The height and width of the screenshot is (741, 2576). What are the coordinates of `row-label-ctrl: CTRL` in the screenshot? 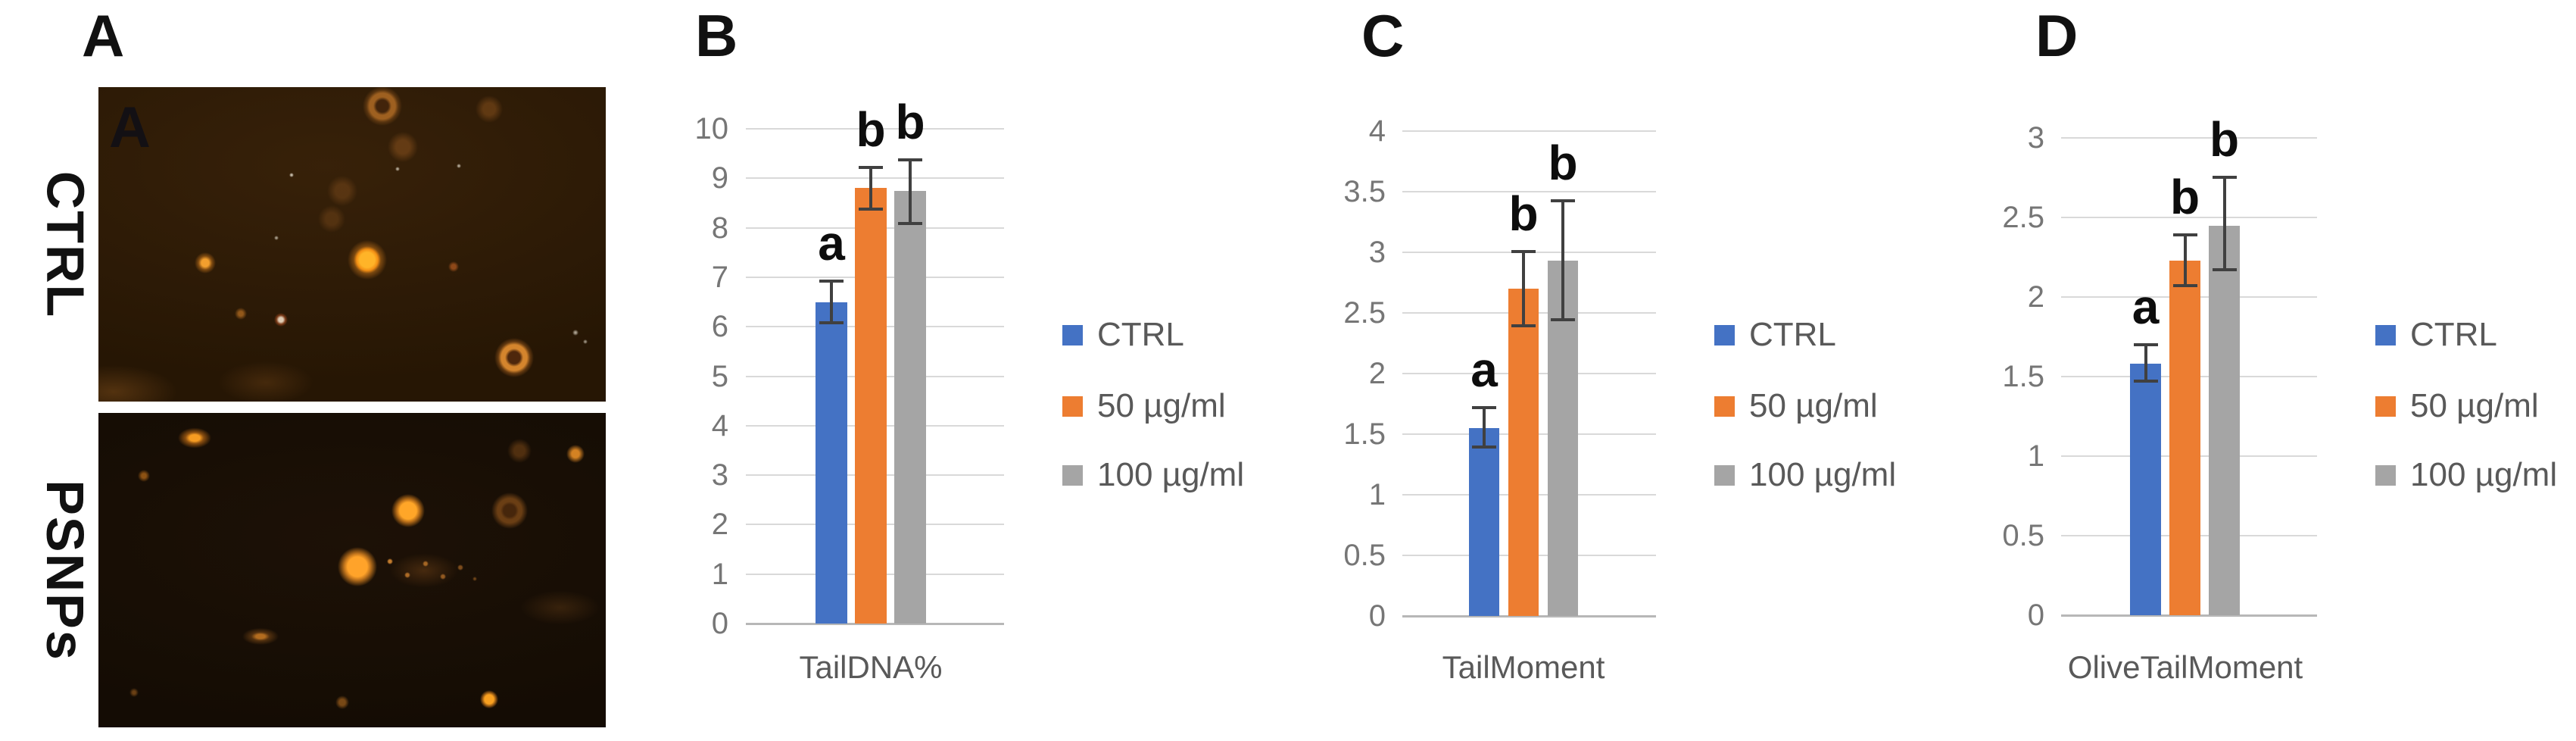 It's located at (65, 244).